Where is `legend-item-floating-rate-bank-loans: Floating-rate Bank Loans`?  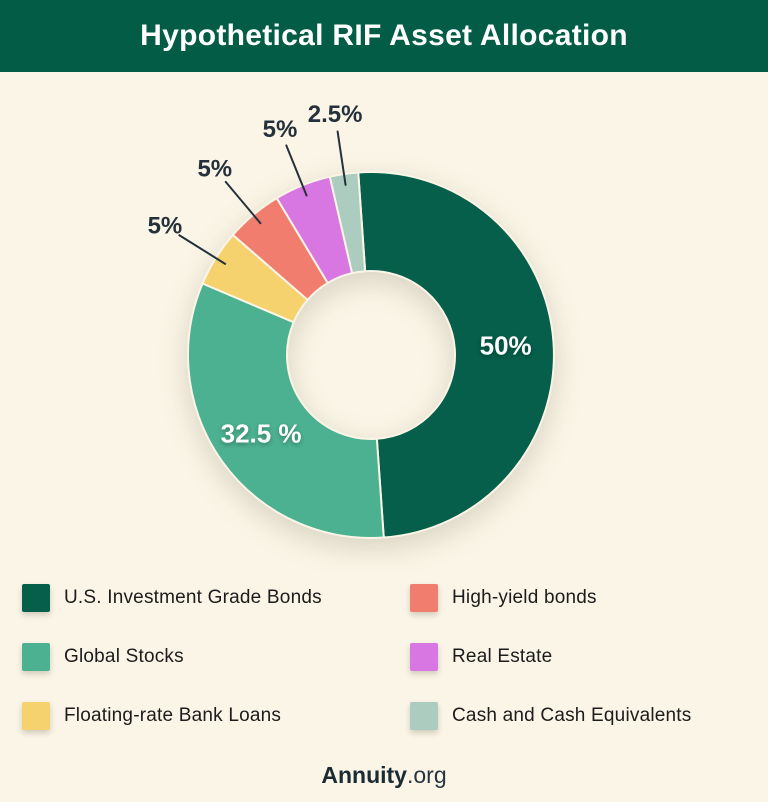 legend-item-floating-rate-bank-loans: Floating-rate Bank Loans is located at coordinates (216, 716).